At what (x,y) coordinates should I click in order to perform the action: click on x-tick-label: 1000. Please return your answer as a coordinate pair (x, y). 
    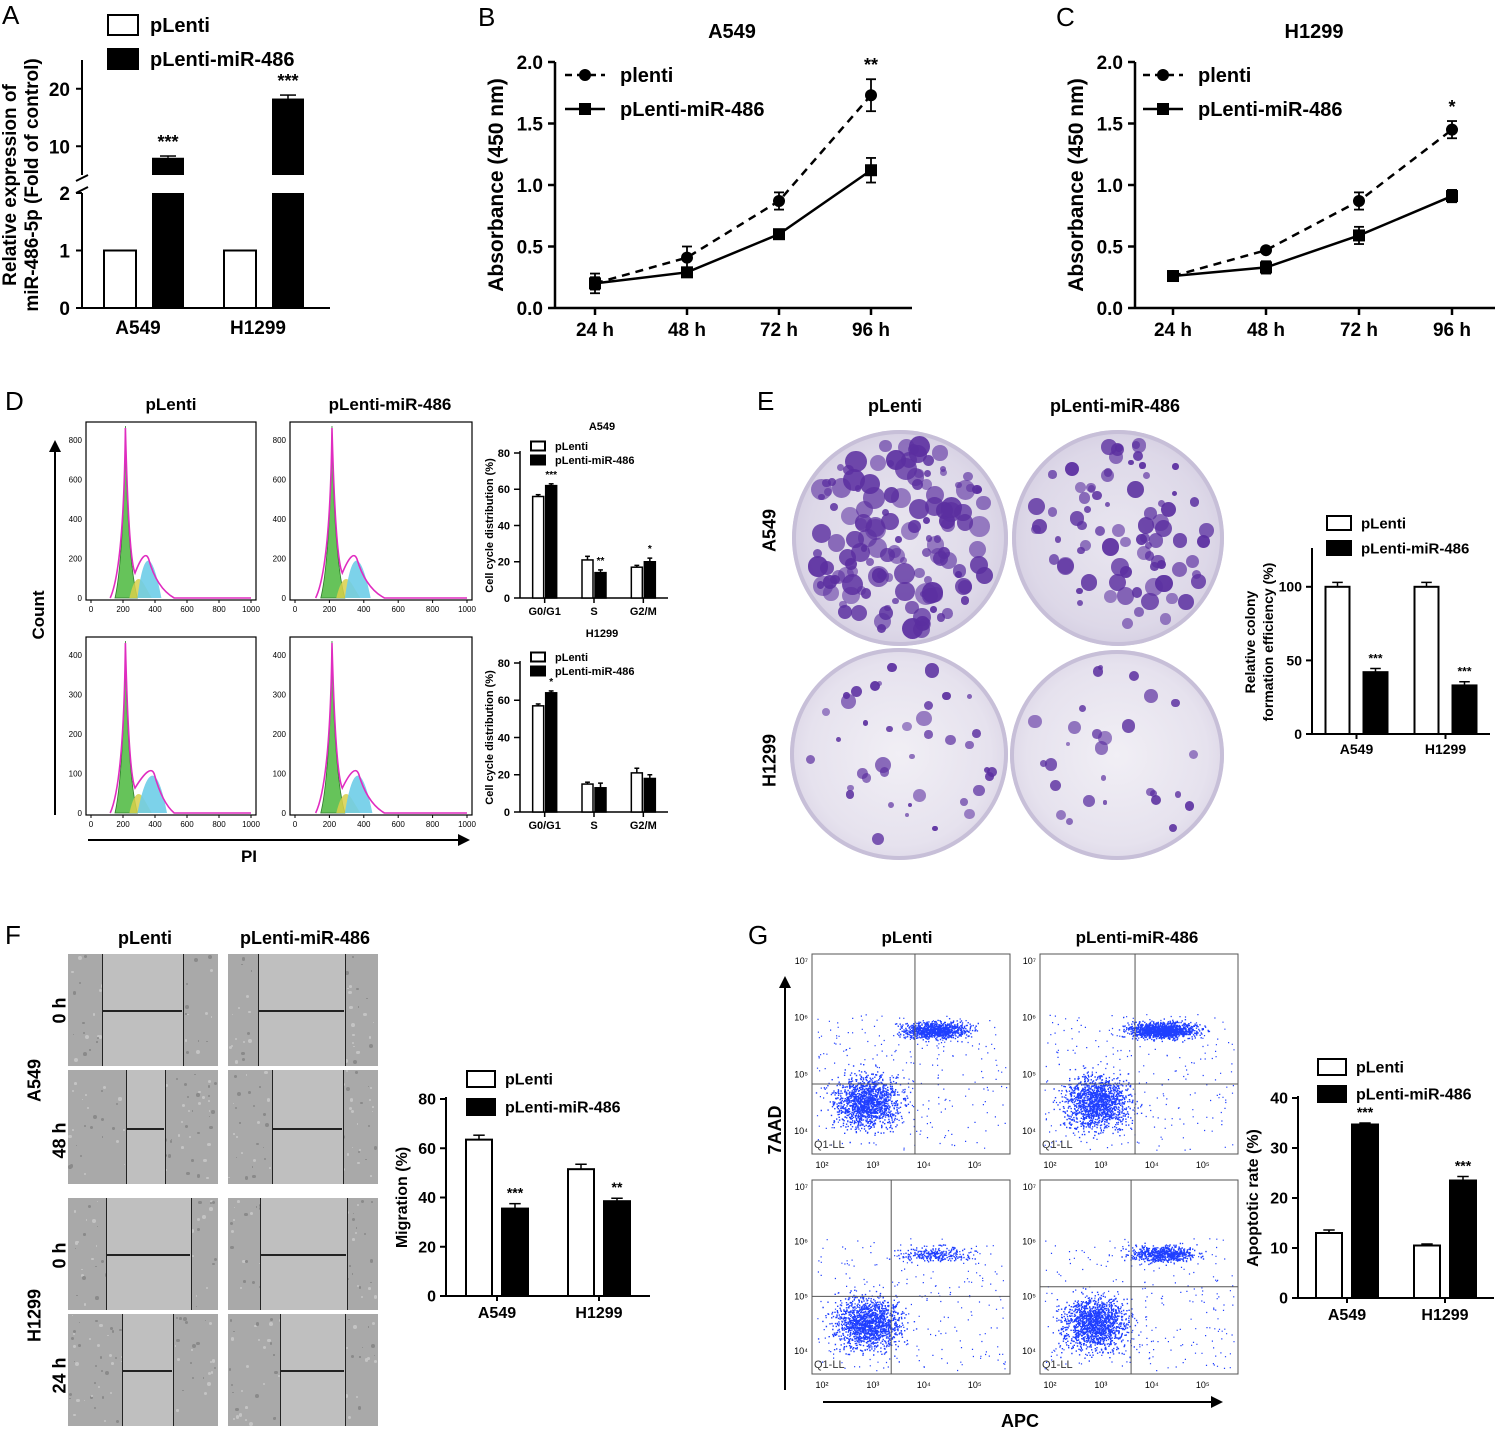
    Looking at the image, I should click on (467, 609).